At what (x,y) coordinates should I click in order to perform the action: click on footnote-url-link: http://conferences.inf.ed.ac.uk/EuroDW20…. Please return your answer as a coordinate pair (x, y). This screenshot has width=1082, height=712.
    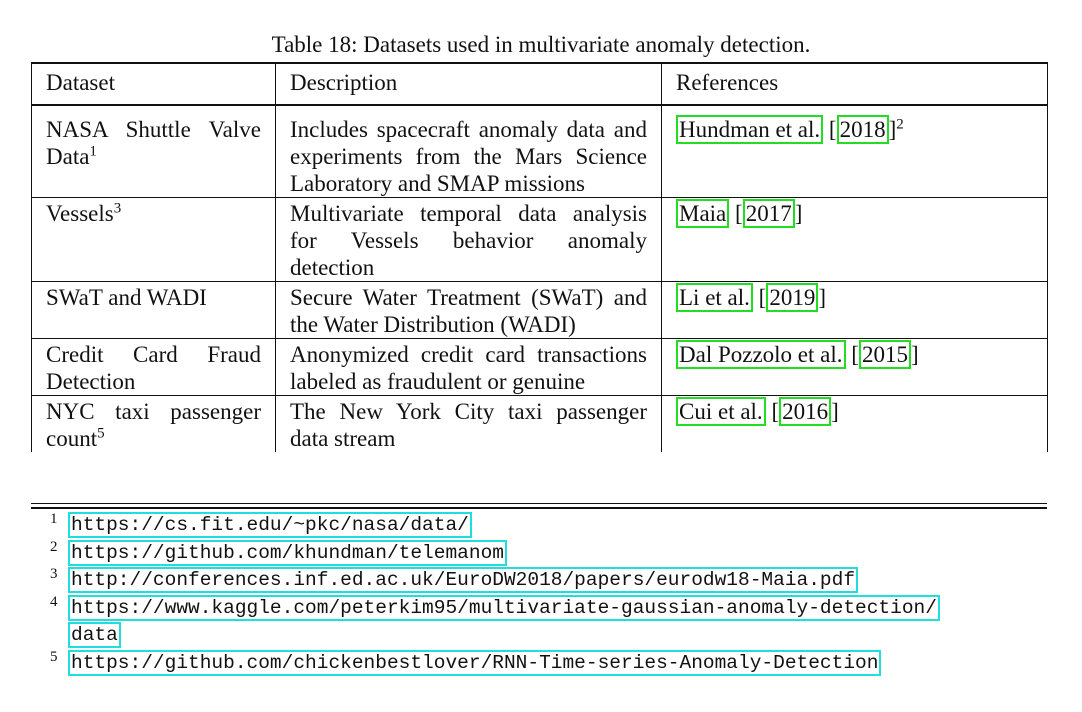
    Looking at the image, I should click on (463, 580).